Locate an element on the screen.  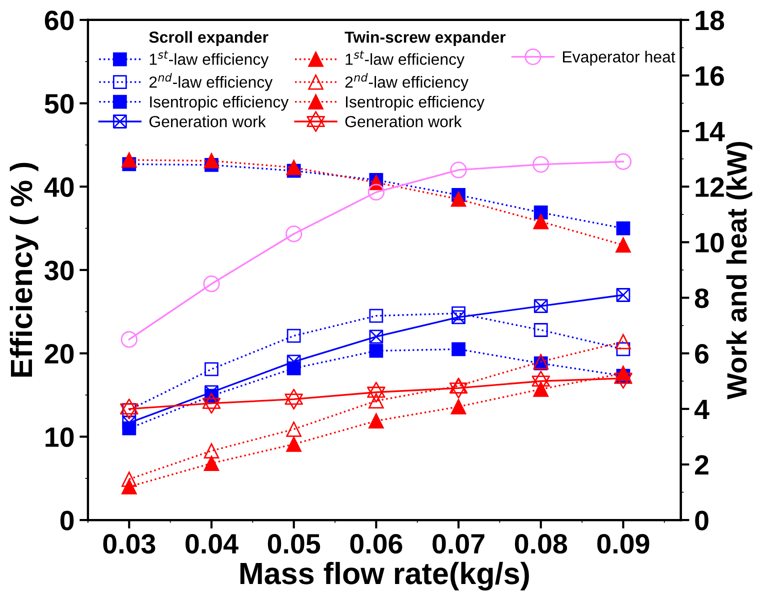
y2-tick-label: 4 is located at coordinates (702, 409).